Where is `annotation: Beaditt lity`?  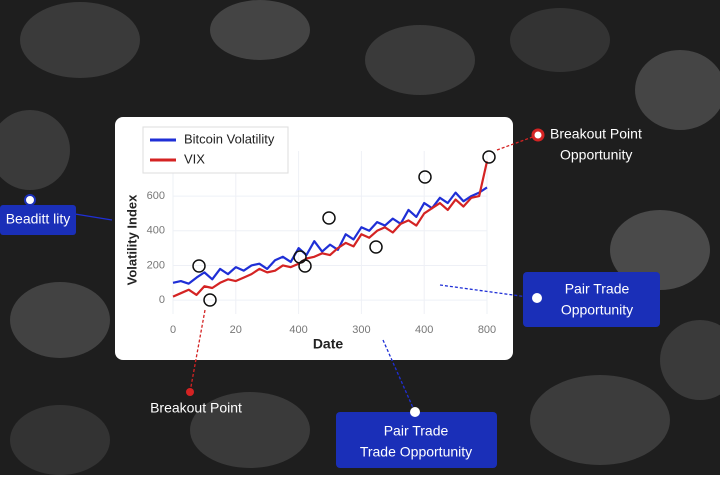 annotation: Beaditt lity is located at coordinates (38, 219).